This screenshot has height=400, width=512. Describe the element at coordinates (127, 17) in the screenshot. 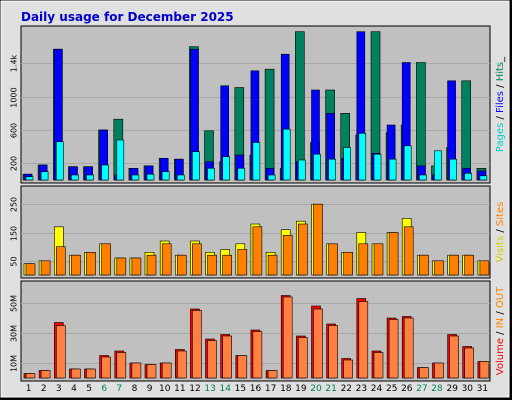

I see `chart-title: Daily usage for December 2025` at that location.